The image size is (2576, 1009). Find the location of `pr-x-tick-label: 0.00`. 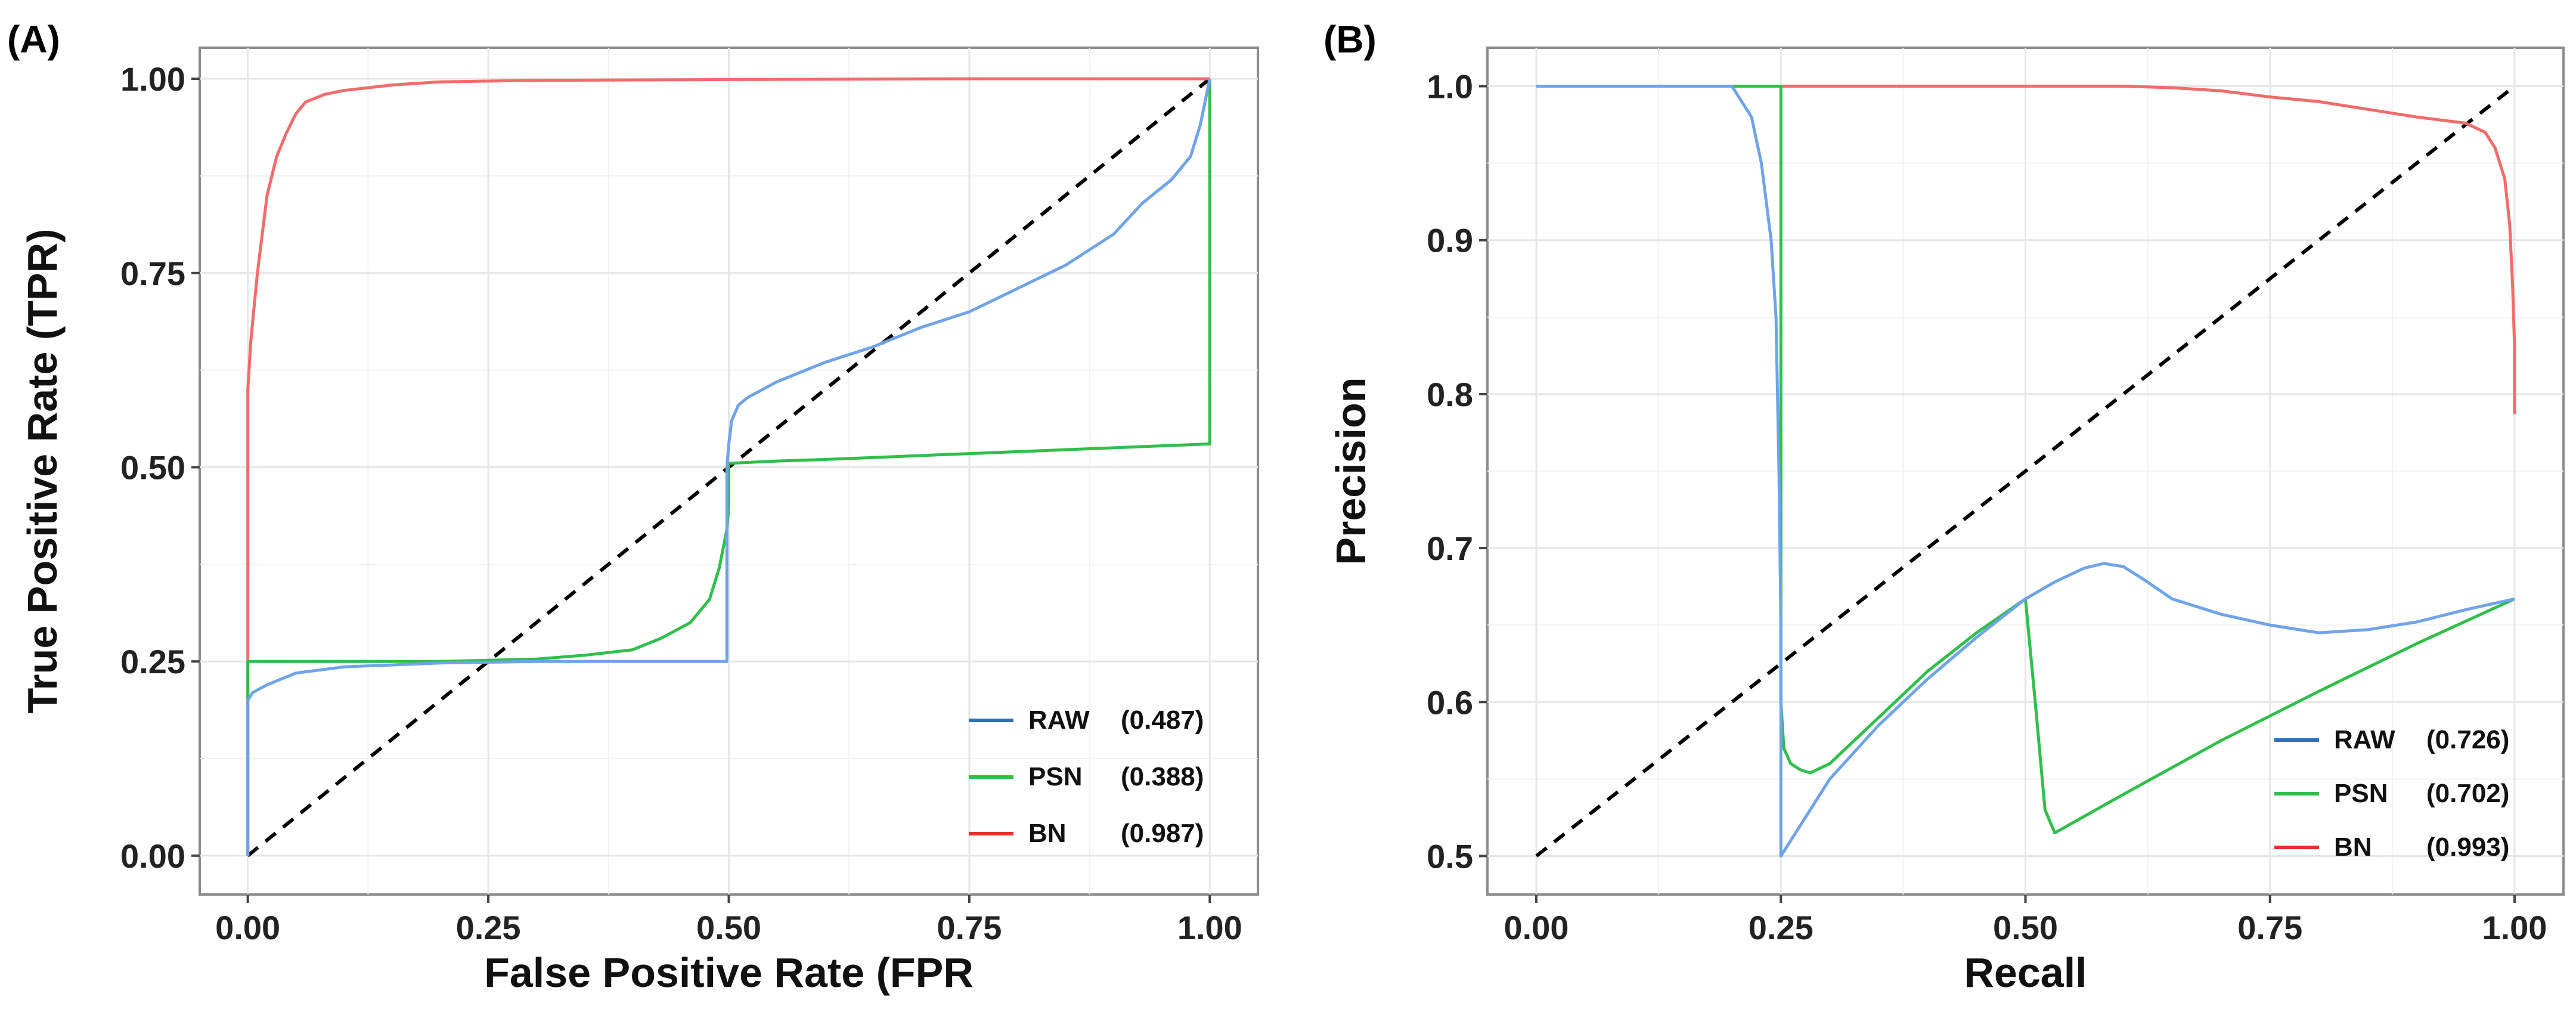

pr-x-tick-label: 0.00 is located at coordinates (1536, 928).